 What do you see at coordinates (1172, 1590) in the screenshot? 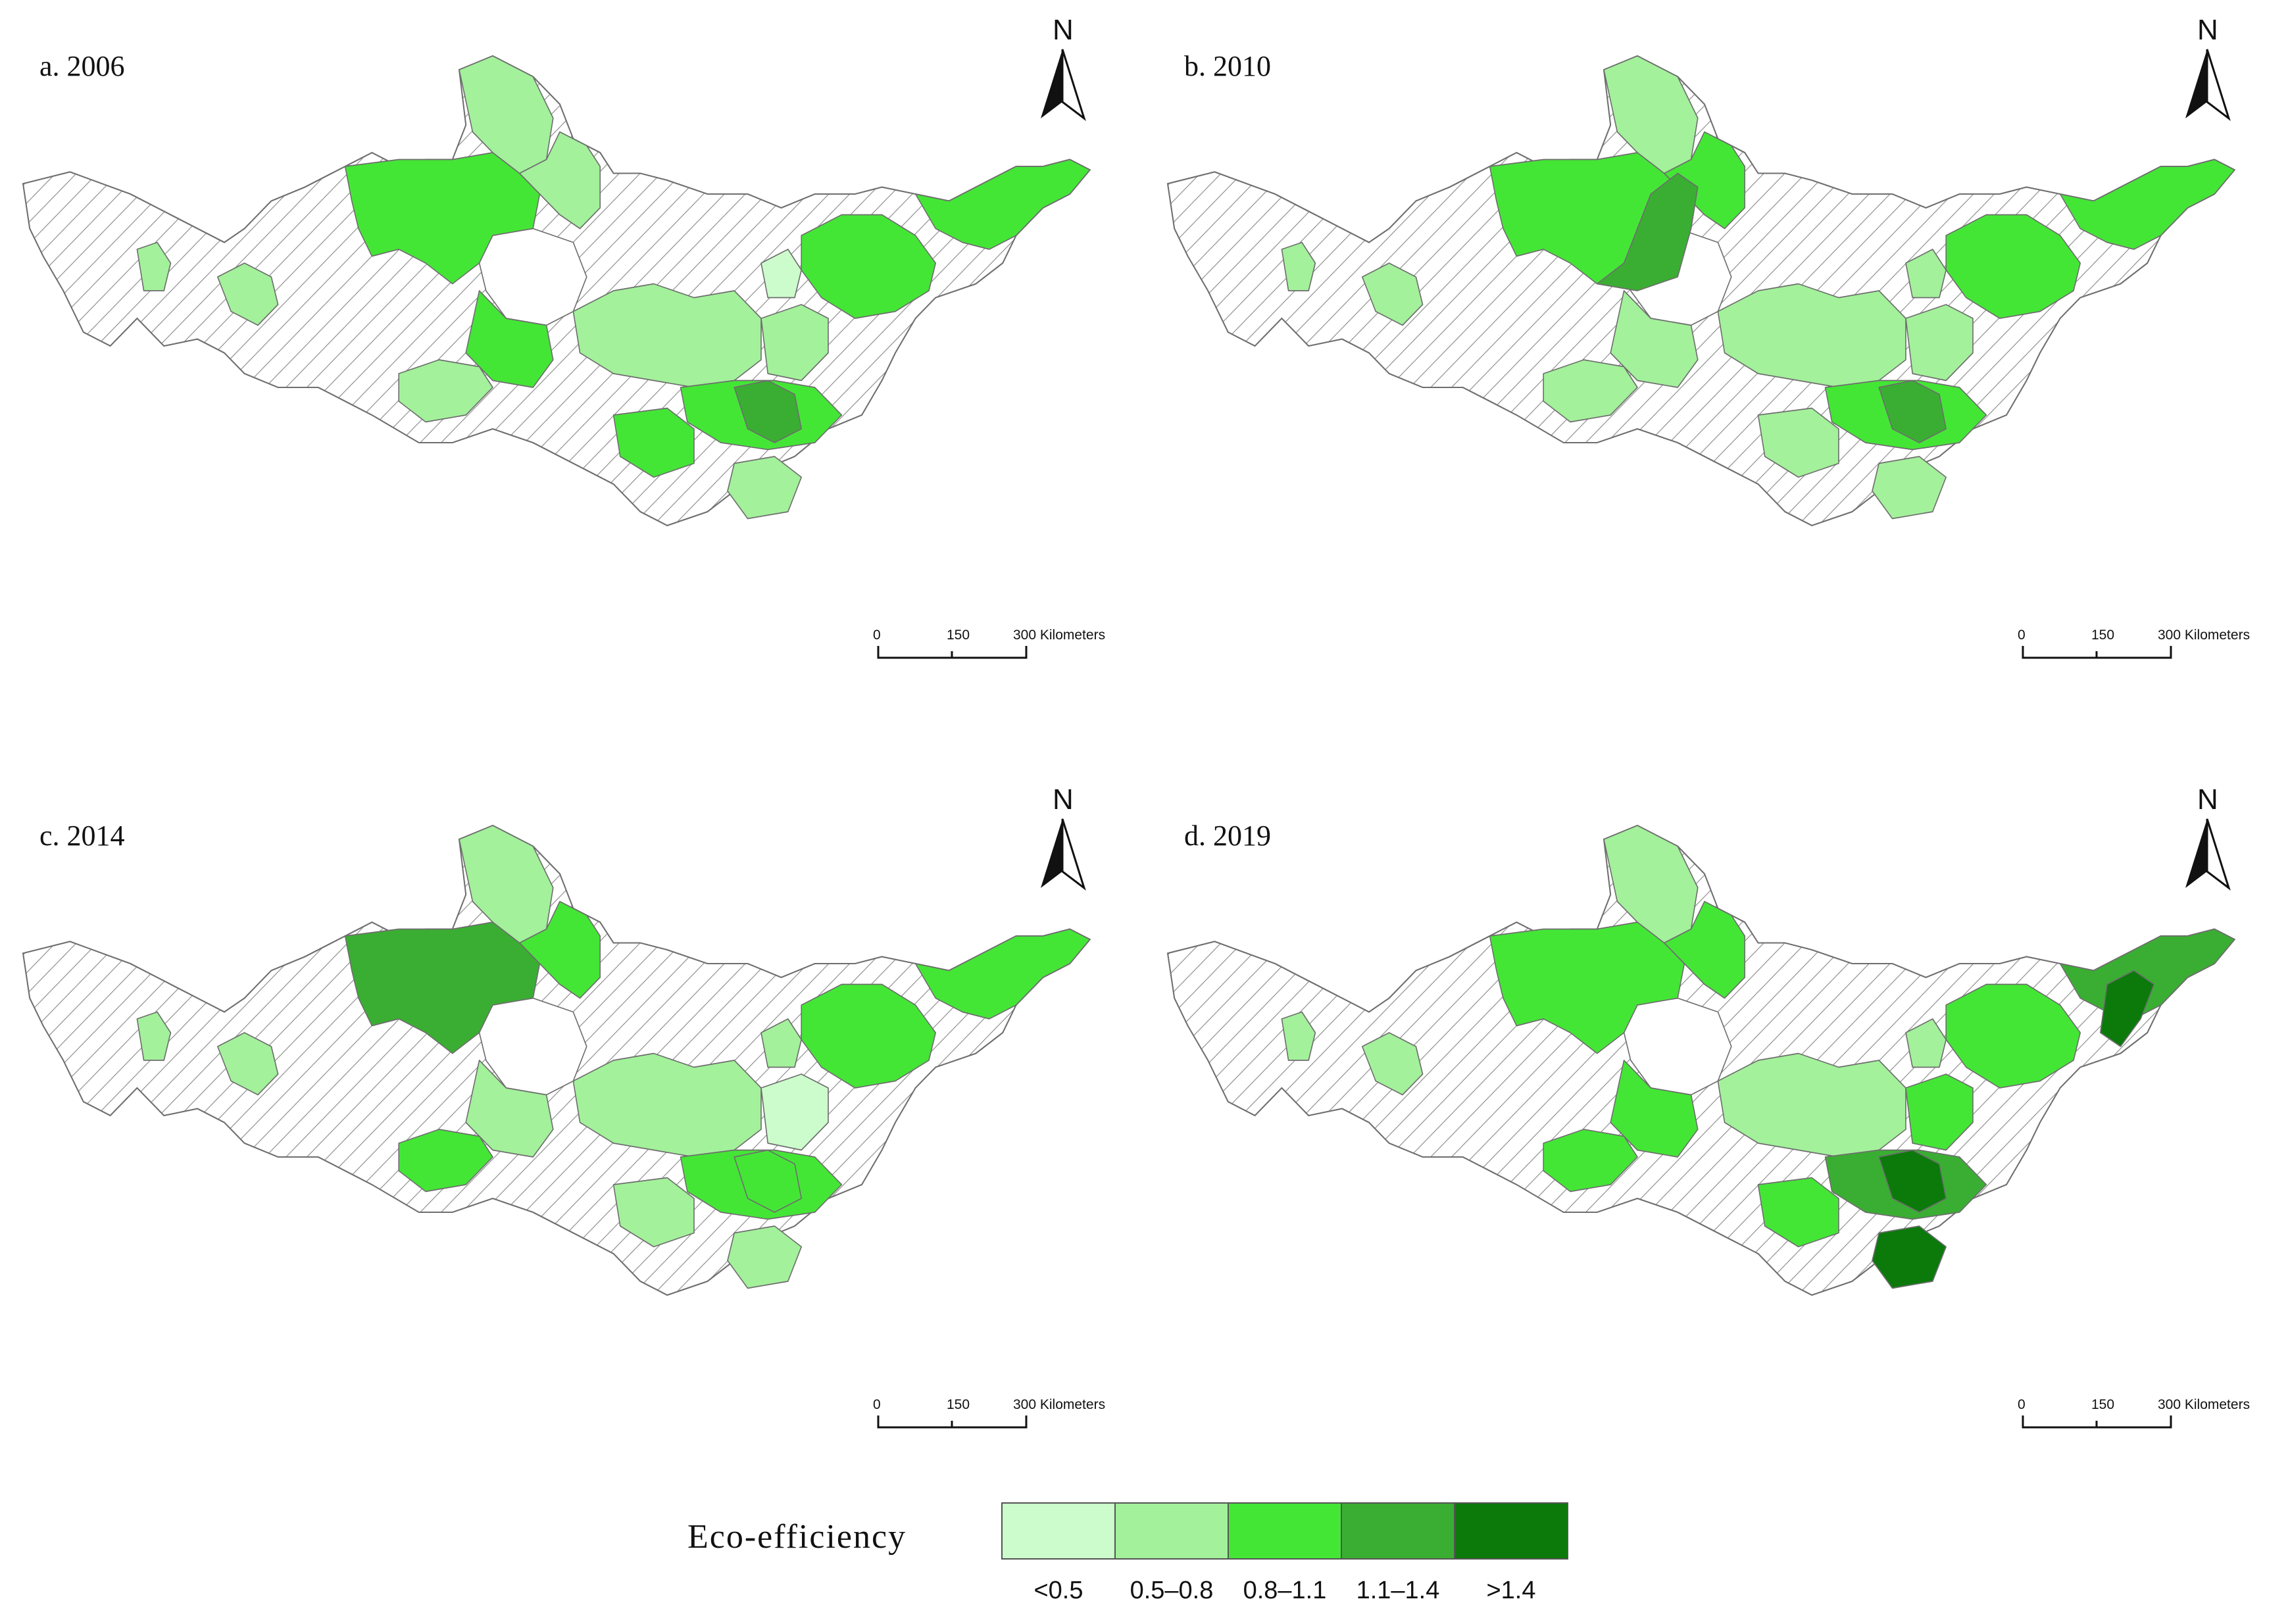
I see `legend-class-label: 0.5–0.8` at bounding box center [1172, 1590].